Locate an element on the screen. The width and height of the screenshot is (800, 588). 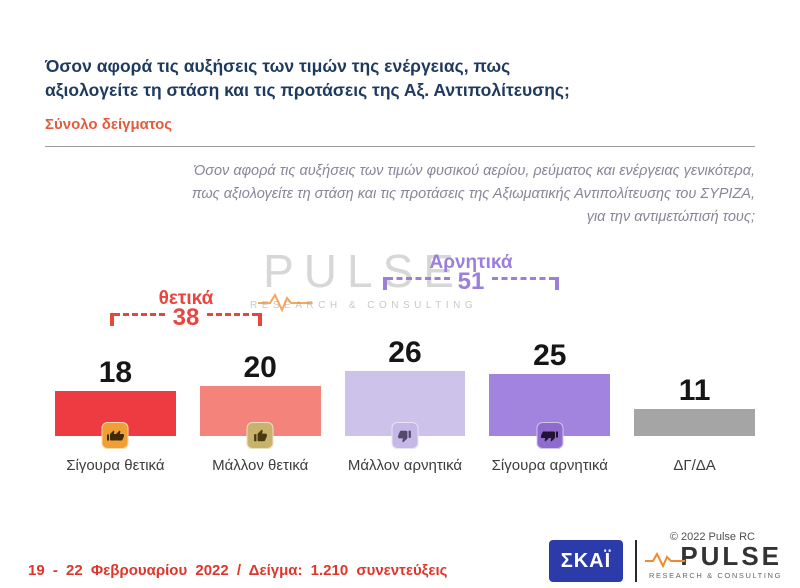
sample-subtitle: Σύνολο δείγματος is located at coordinates (109, 124).